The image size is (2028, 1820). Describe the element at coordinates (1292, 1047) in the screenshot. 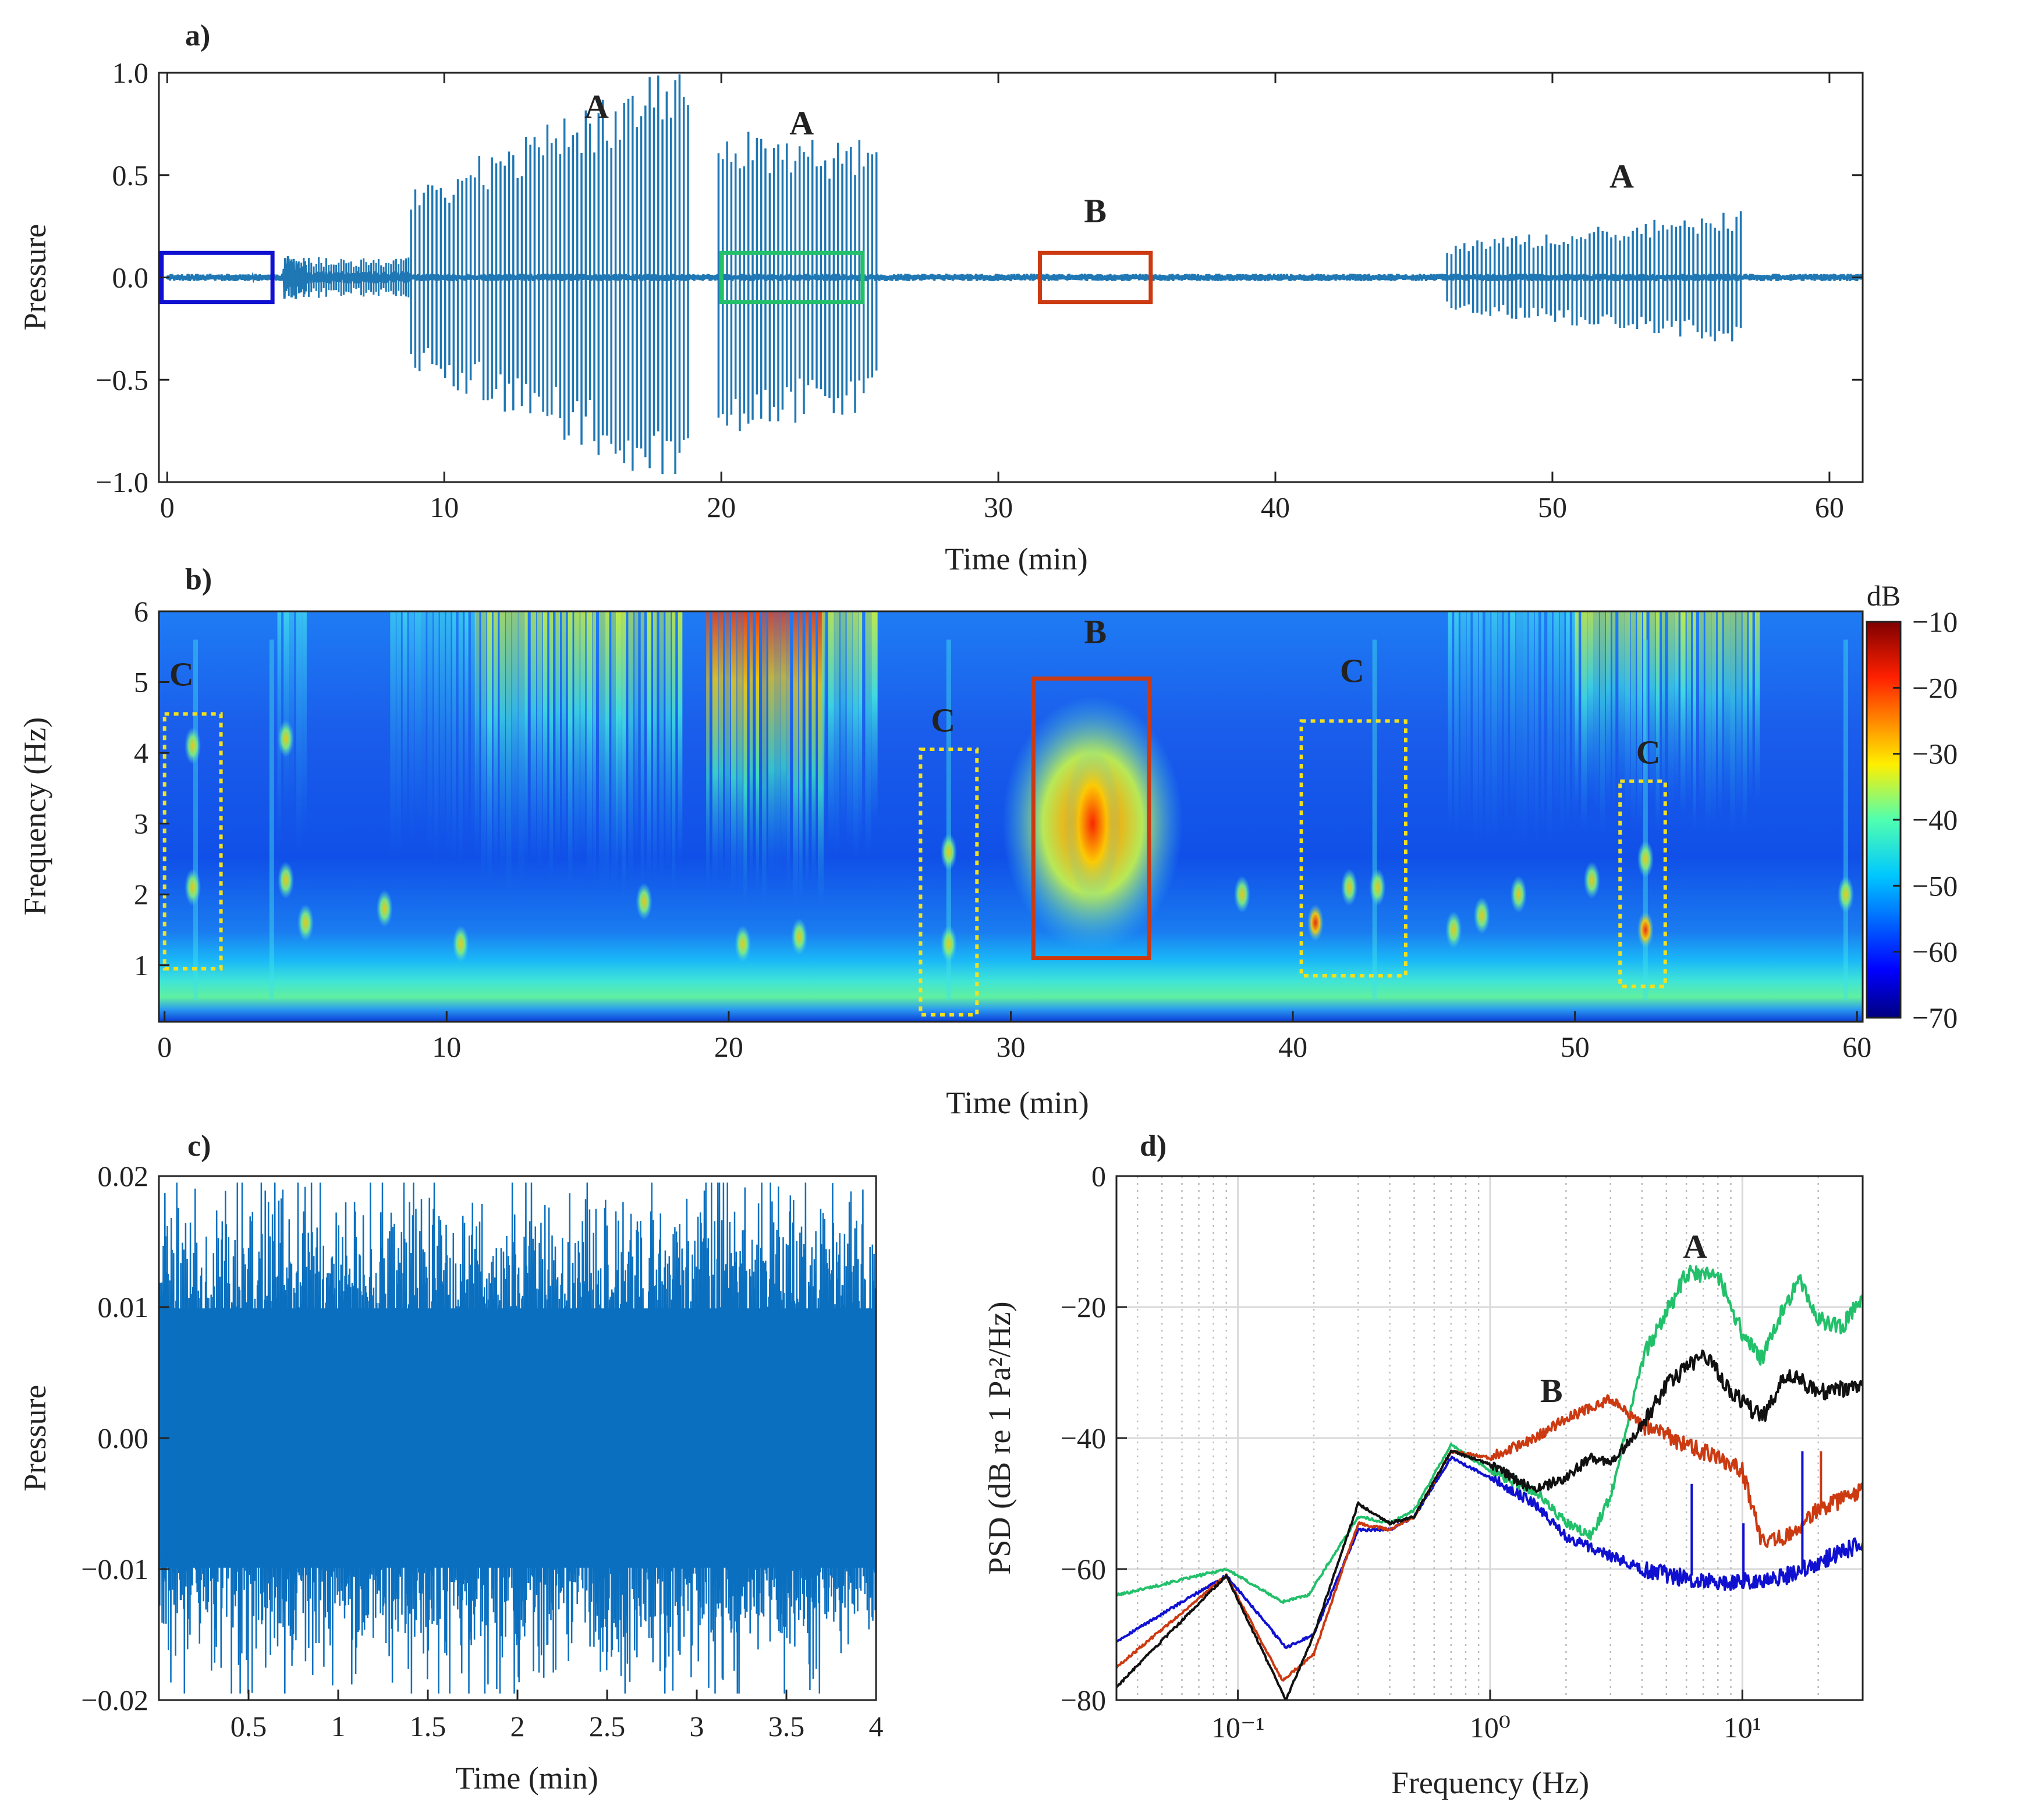

I see `panel-b-xtick-label: 40` at that location.